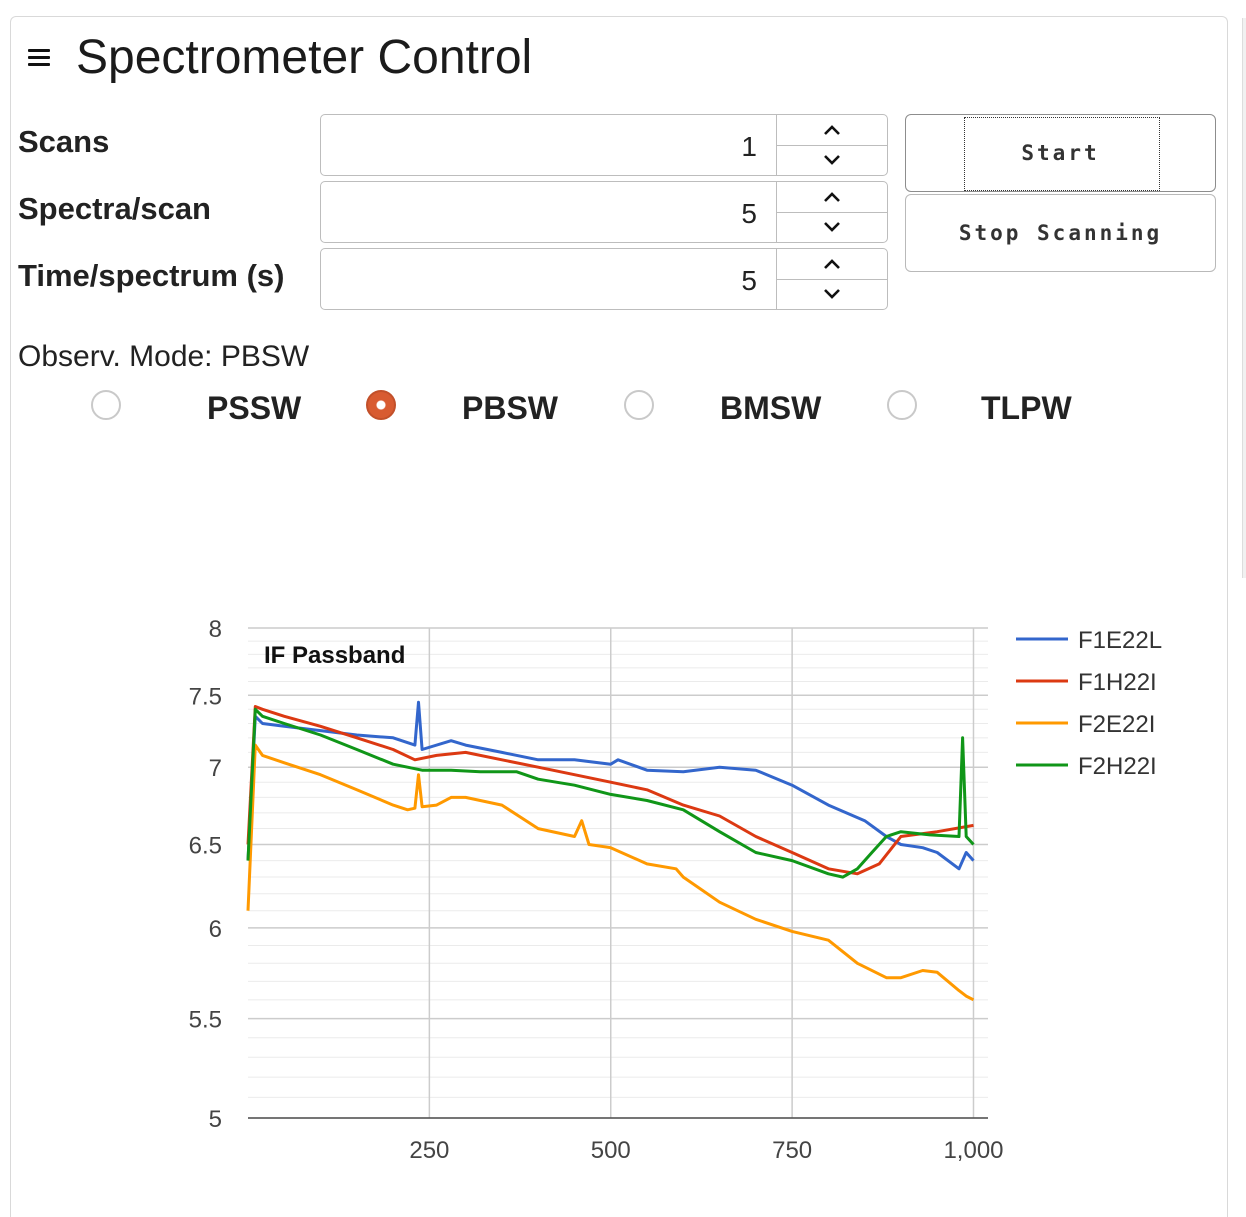  I want to click on chart-title: IF Passband, so click(334, 655).